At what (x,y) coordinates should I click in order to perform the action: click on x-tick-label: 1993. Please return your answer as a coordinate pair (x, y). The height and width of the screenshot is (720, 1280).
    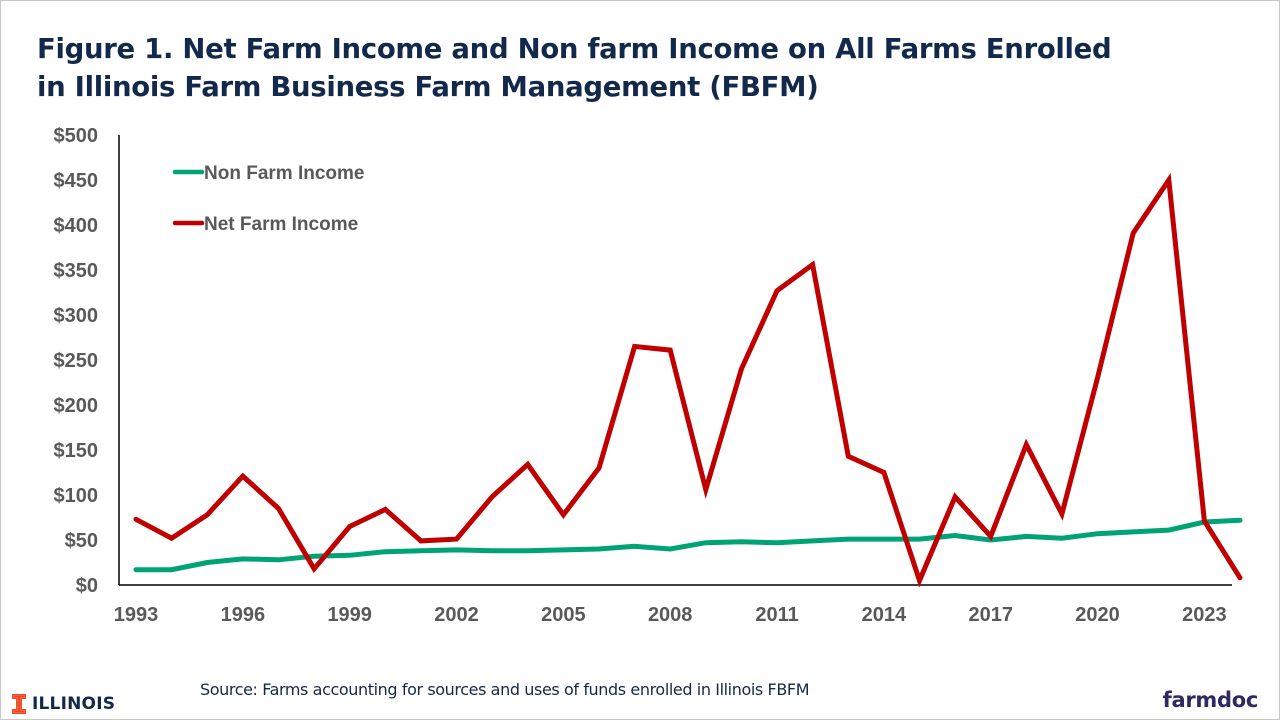
    Looking at the image, I should click on (136, 615).